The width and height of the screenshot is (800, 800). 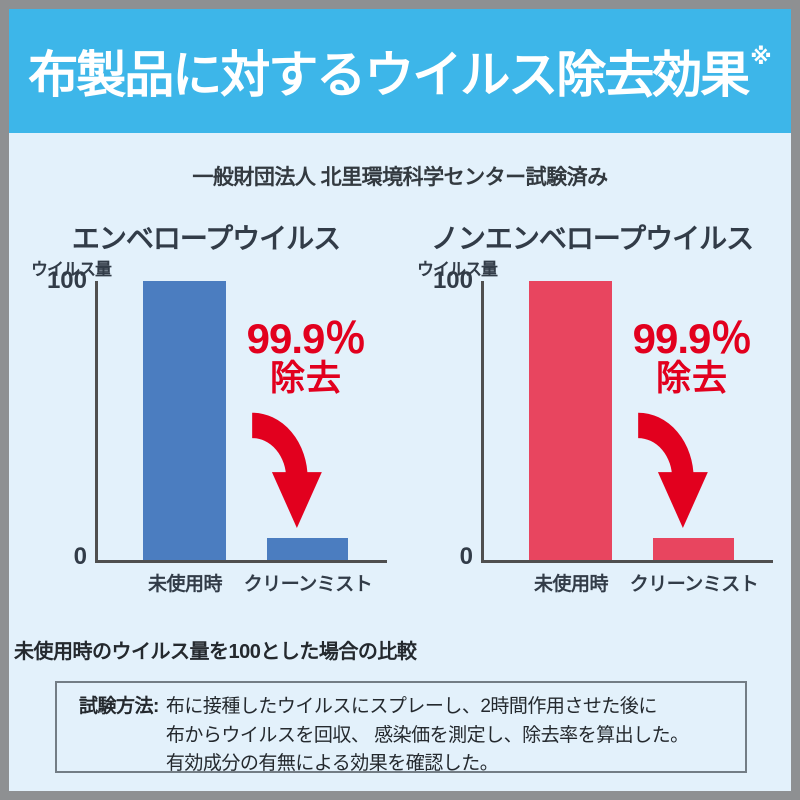 What do you see at coordinates (206, 238) in the screenshot?
I see `chart-title: エンベロープウイルス` at bounding box center [206, 238].